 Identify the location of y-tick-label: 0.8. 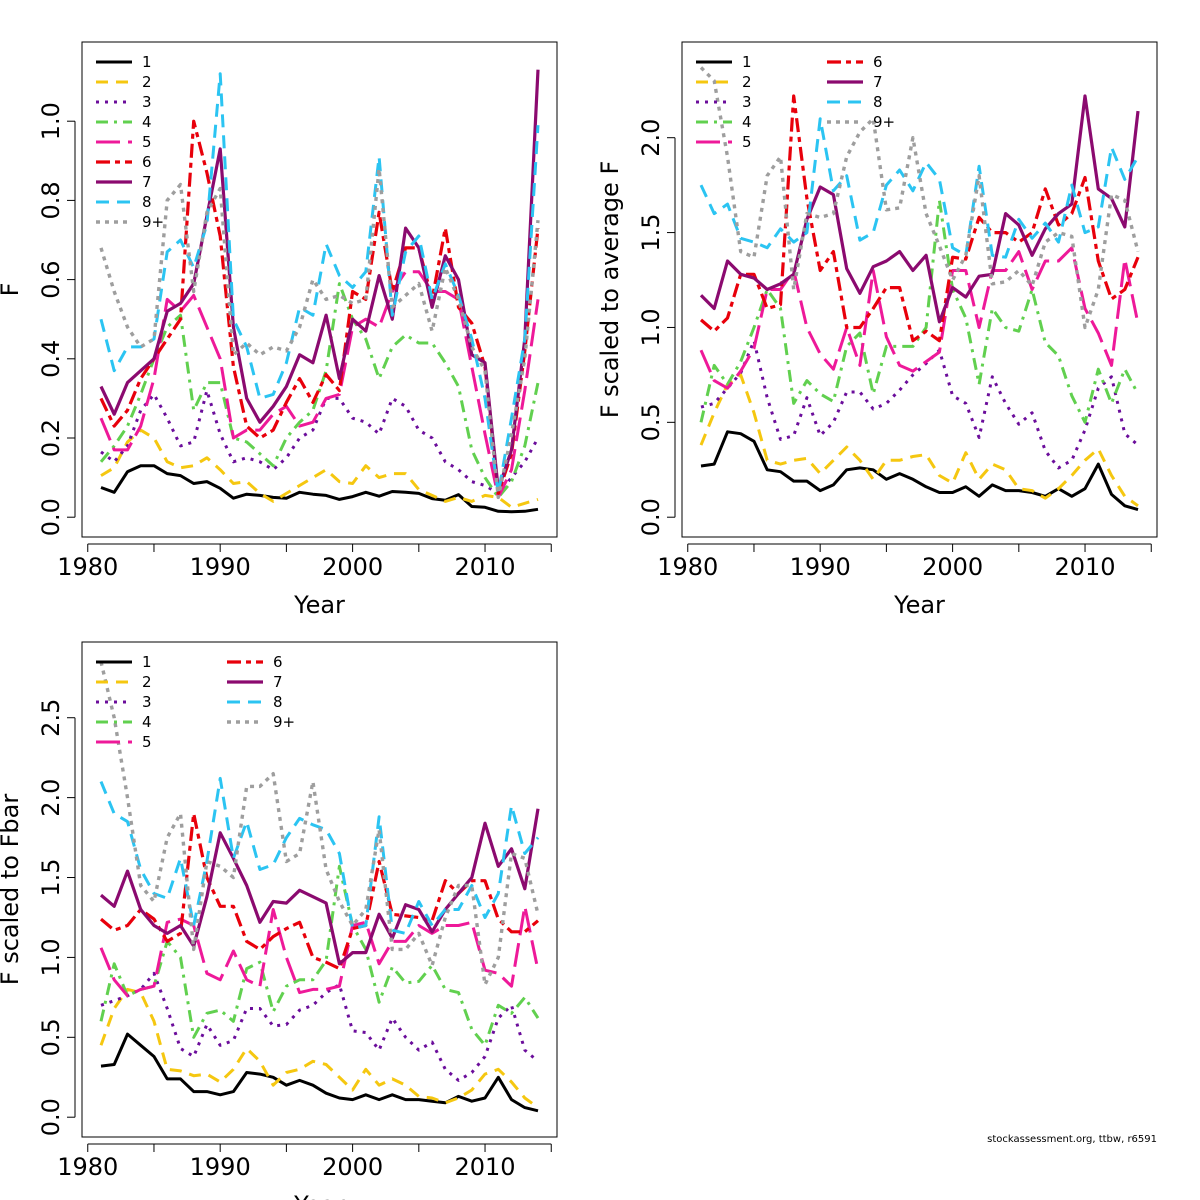
(51, 200).